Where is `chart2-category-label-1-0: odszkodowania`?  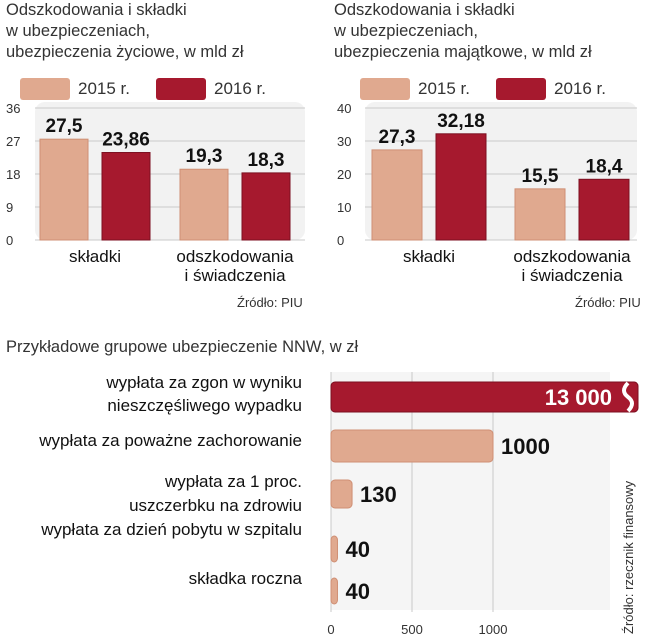 chart2-category-label-1-0: odszkodowania is located at coordinates (572, 256).